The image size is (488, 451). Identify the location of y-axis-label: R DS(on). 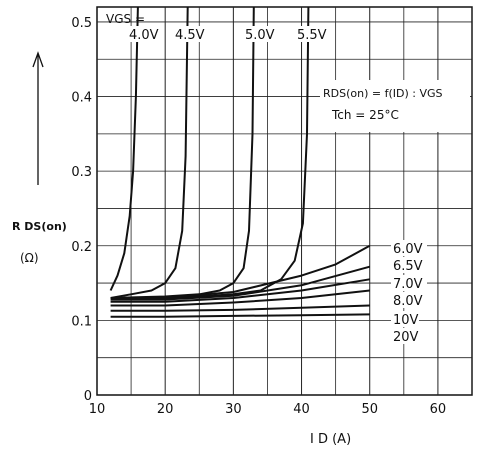
(39, 226).